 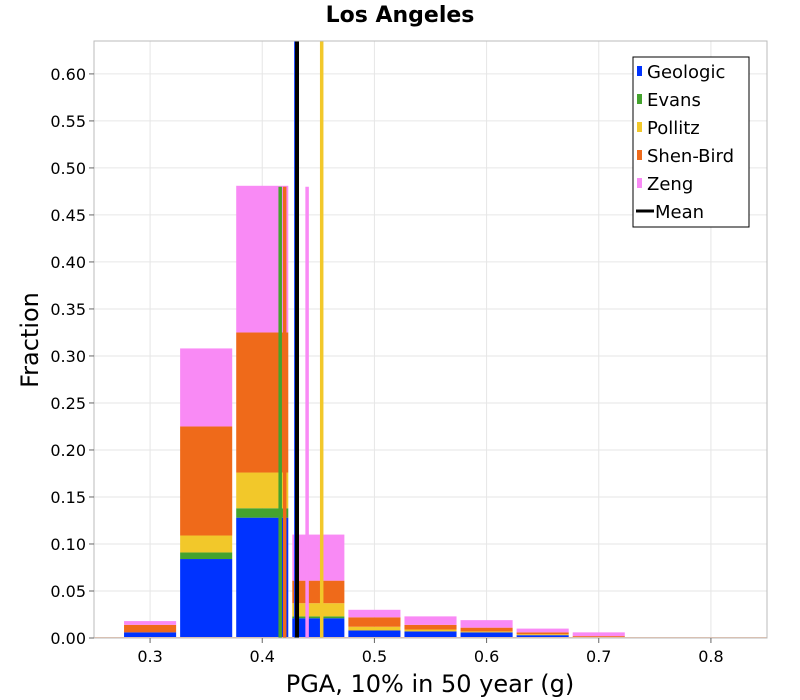 I want to click on x-tick-label-2: 0.5, so click(x=374, y=656).